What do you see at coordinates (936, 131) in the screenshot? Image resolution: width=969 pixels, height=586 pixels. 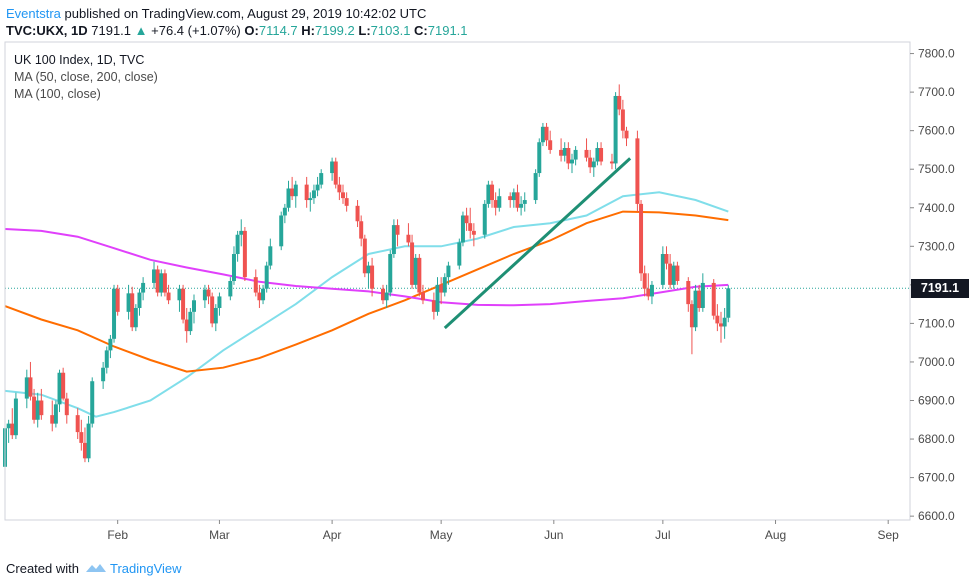 I see `y-tick-label: 7600.0` at bounding box center [936, 131].